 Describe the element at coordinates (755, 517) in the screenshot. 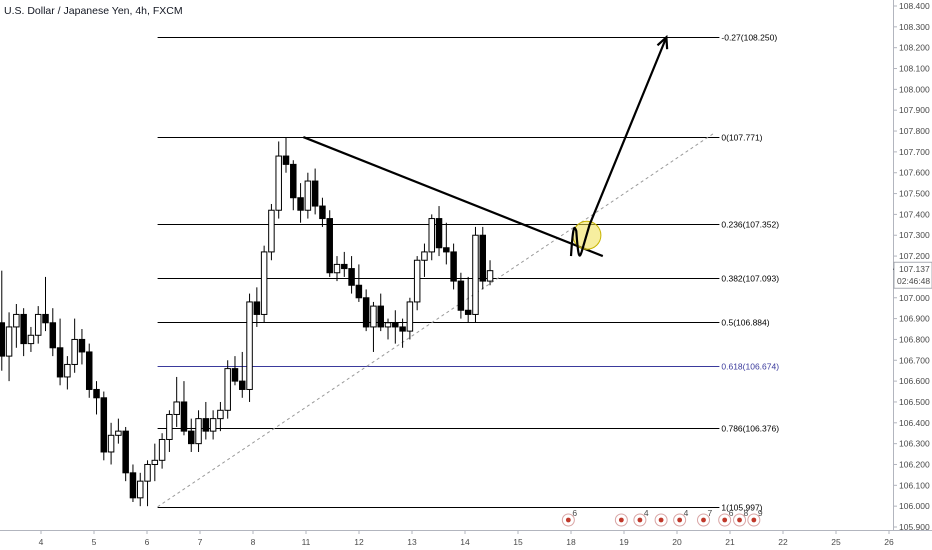

I see `economic-event-icon: 9` at that location.